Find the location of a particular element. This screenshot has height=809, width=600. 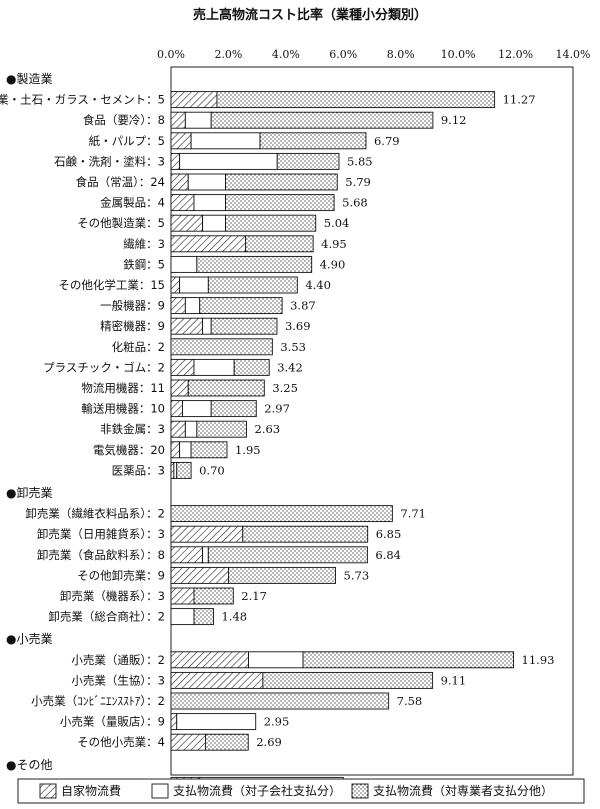

group-label: ●卸売業 is located at coordinates (29, 492).